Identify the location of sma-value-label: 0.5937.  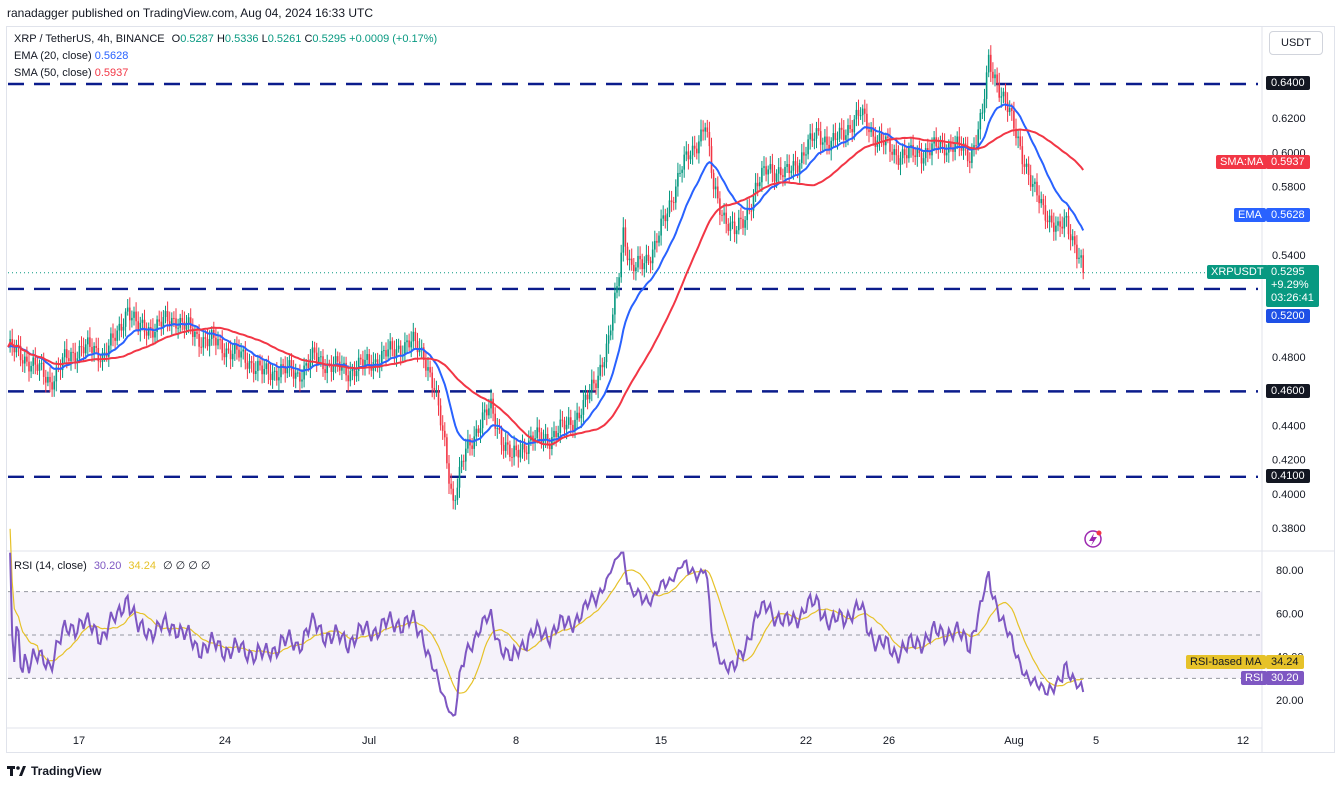
(1288, 162).